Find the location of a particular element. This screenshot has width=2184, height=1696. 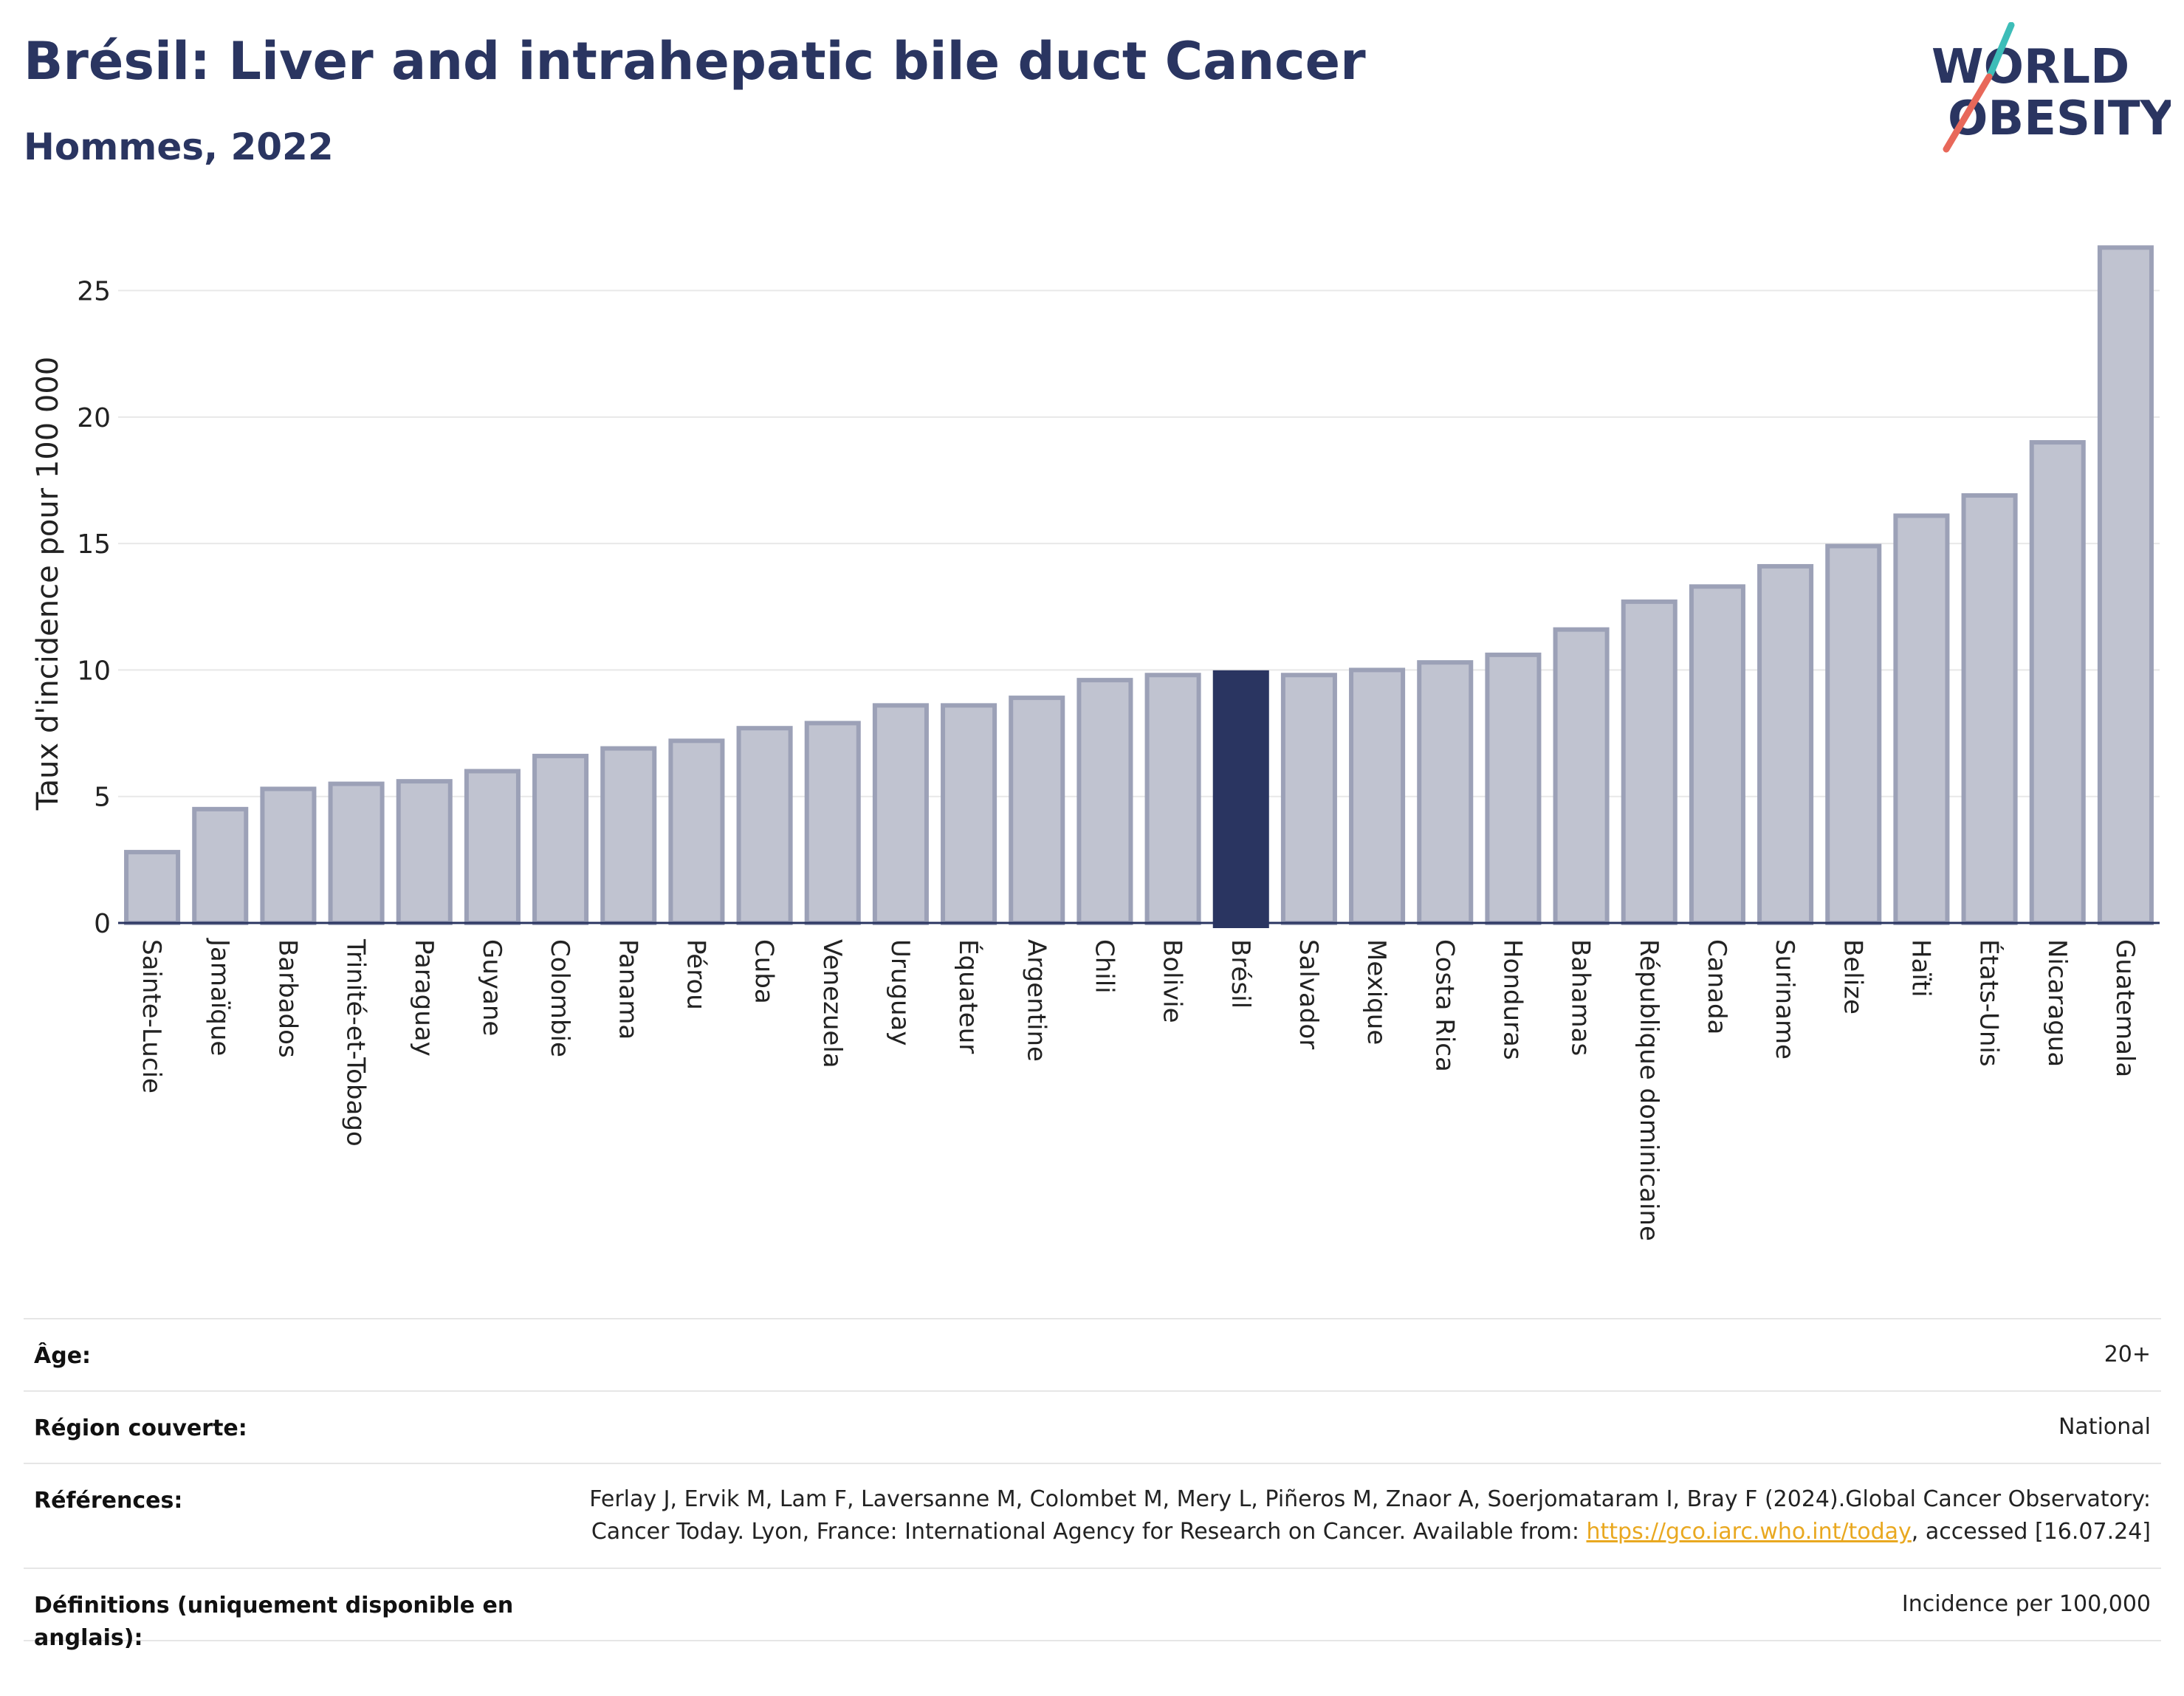

region-label: Région couverte: is located at coordinates (140, 1428).